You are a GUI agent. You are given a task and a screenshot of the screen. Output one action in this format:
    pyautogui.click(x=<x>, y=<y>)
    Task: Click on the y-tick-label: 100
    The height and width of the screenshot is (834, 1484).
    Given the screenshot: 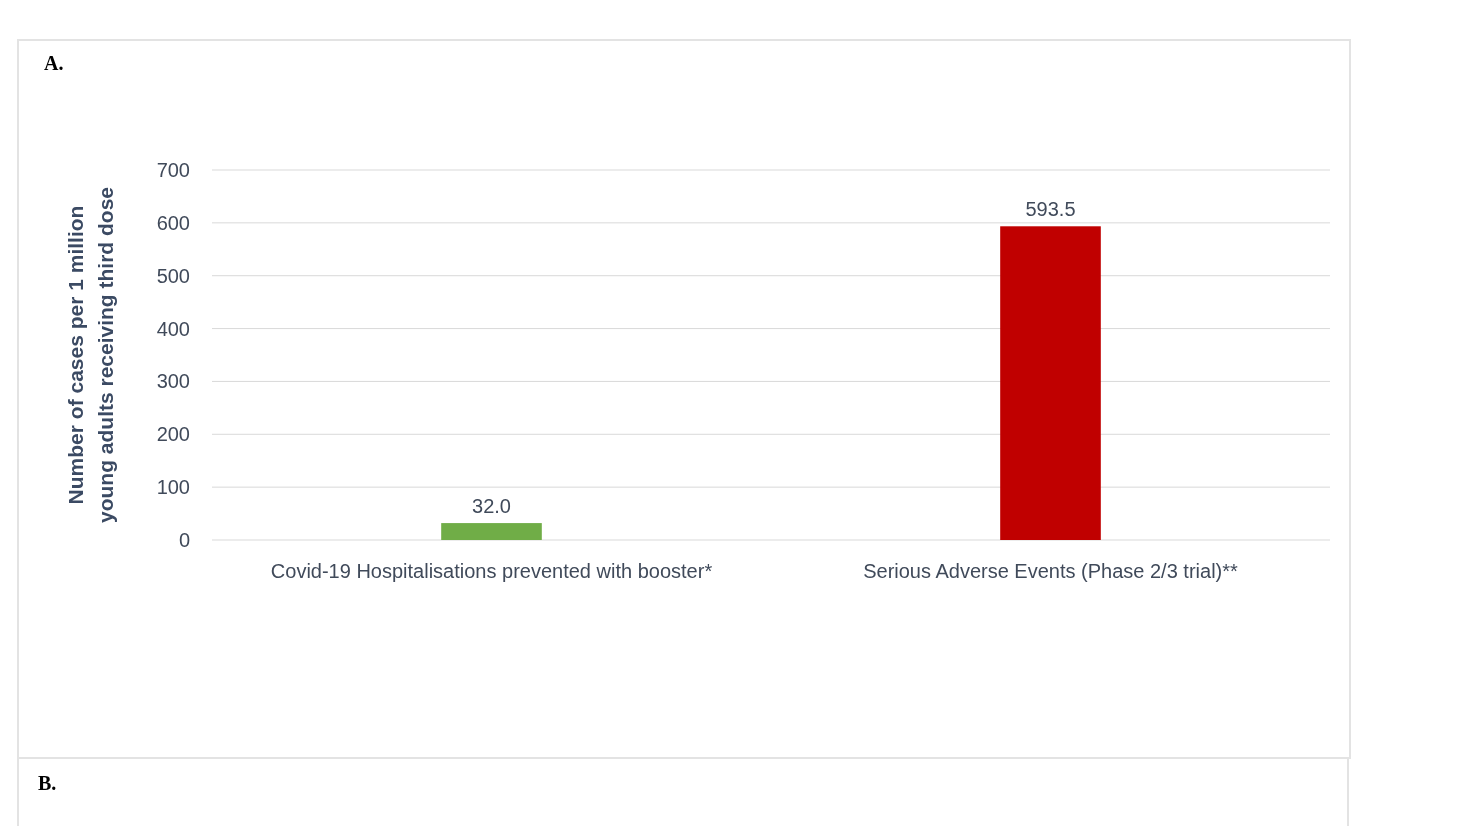 What is the action you would take?
    pyautogui.click(x=173, y=487)
    